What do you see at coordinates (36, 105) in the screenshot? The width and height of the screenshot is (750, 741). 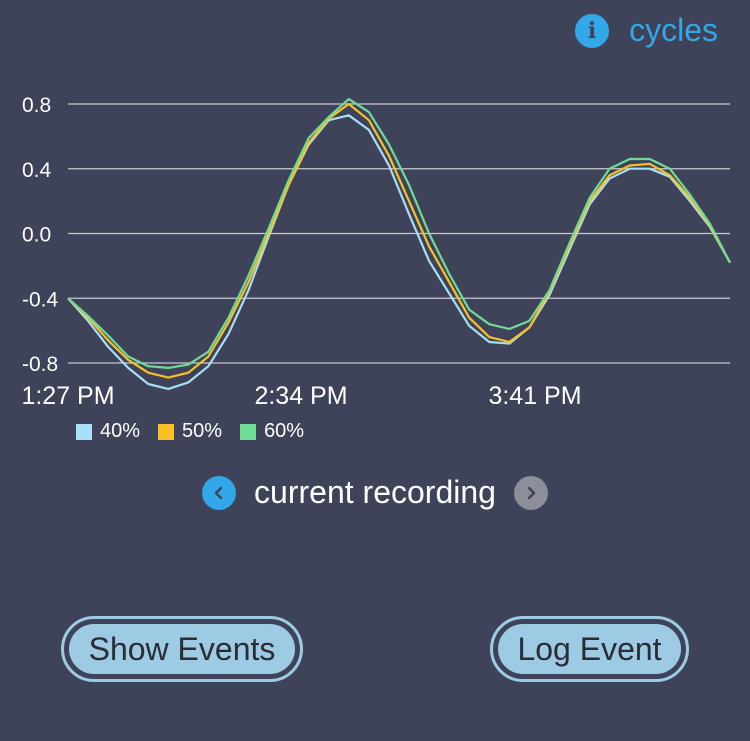 I see `y-tick-label: 0.8` at bounding box center [36, 105].